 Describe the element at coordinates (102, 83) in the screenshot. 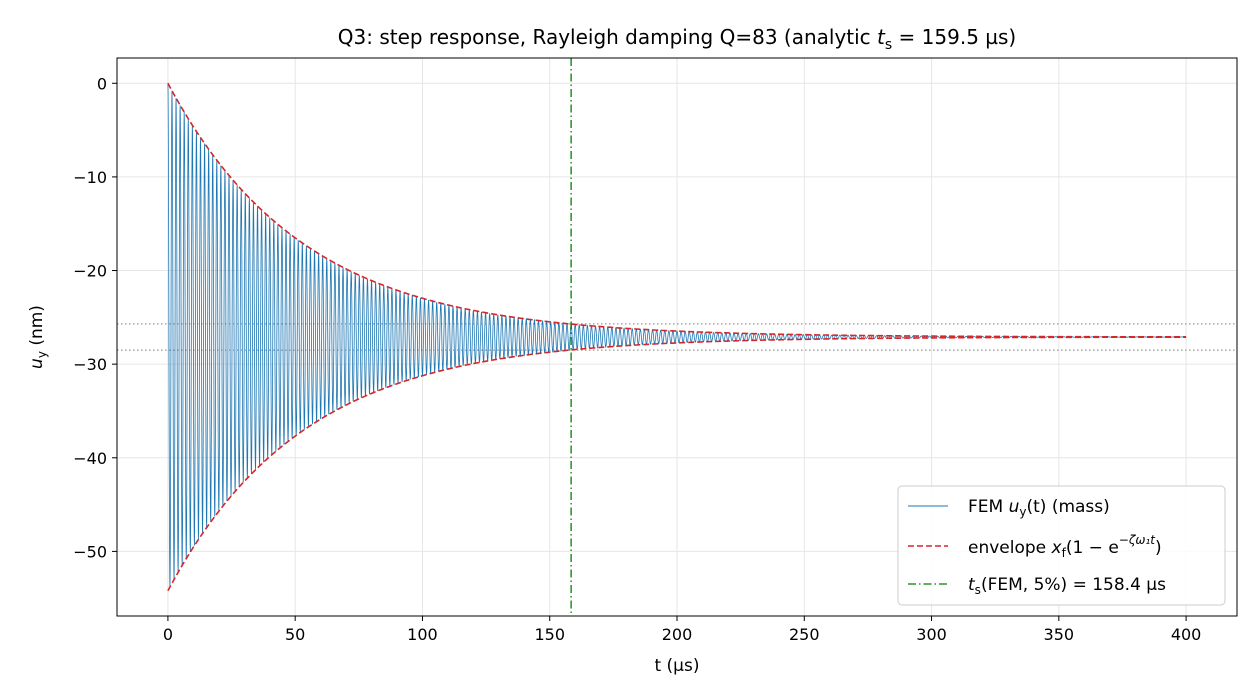

I see `y-tick-label: 0` at that location.